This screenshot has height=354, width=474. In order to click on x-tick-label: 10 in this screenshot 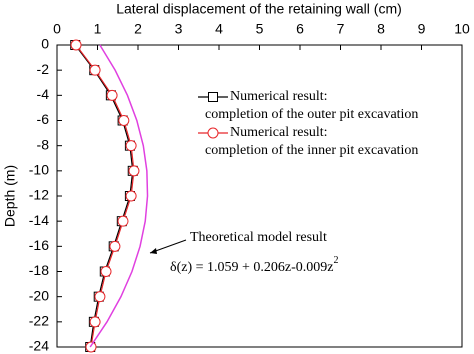, I will do `click(462, 29)`.